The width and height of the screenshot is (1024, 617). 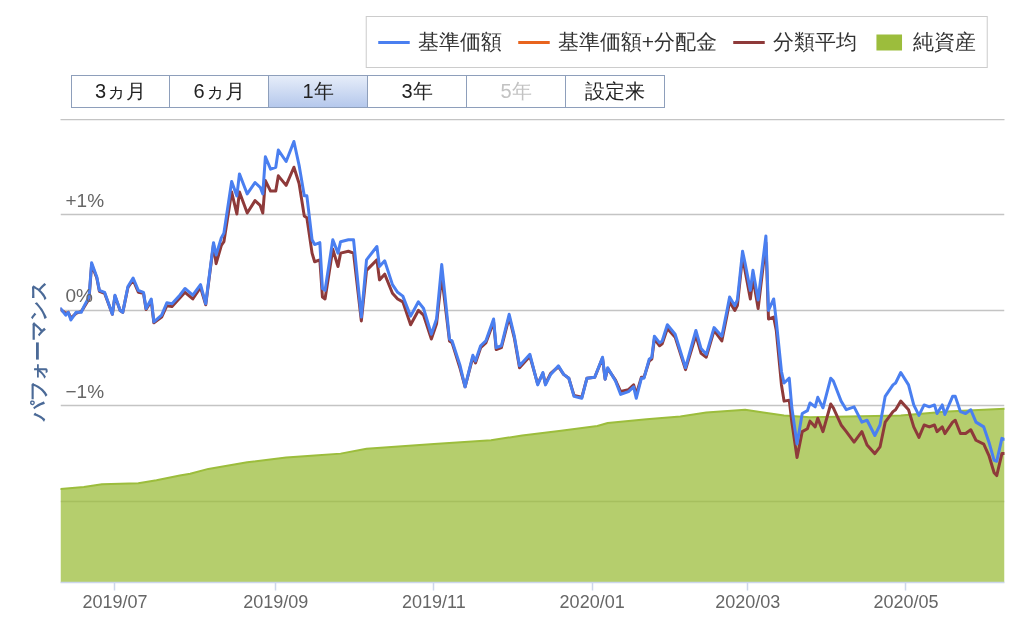 I want to click on x-tick-label: 2019/07, so click(x=115, y=601).